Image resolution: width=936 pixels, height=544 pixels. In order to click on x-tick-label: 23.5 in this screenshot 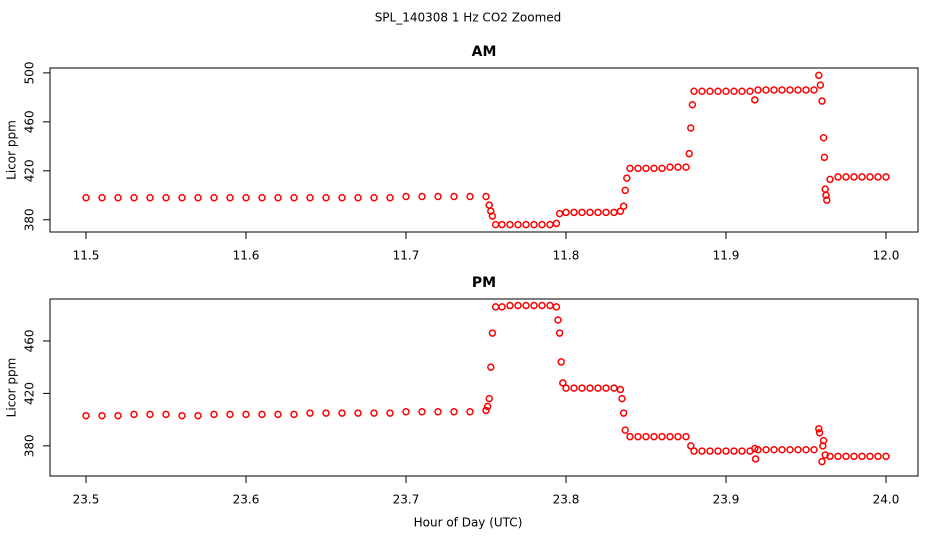, I will do `click(86, 500)`.